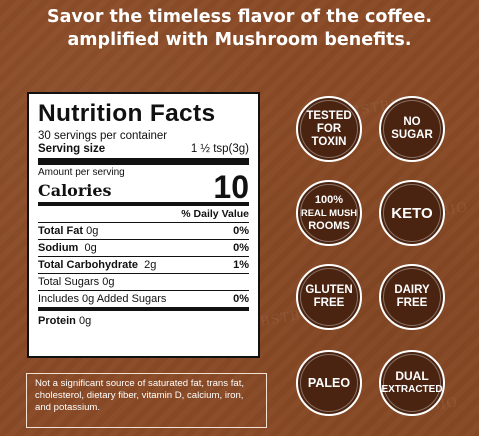 The height and width of the screenshot is (436, 479). Describe the element at coordinates (72, 149) in the screenshot. I see `serving-size-label: Serving size` at that location.